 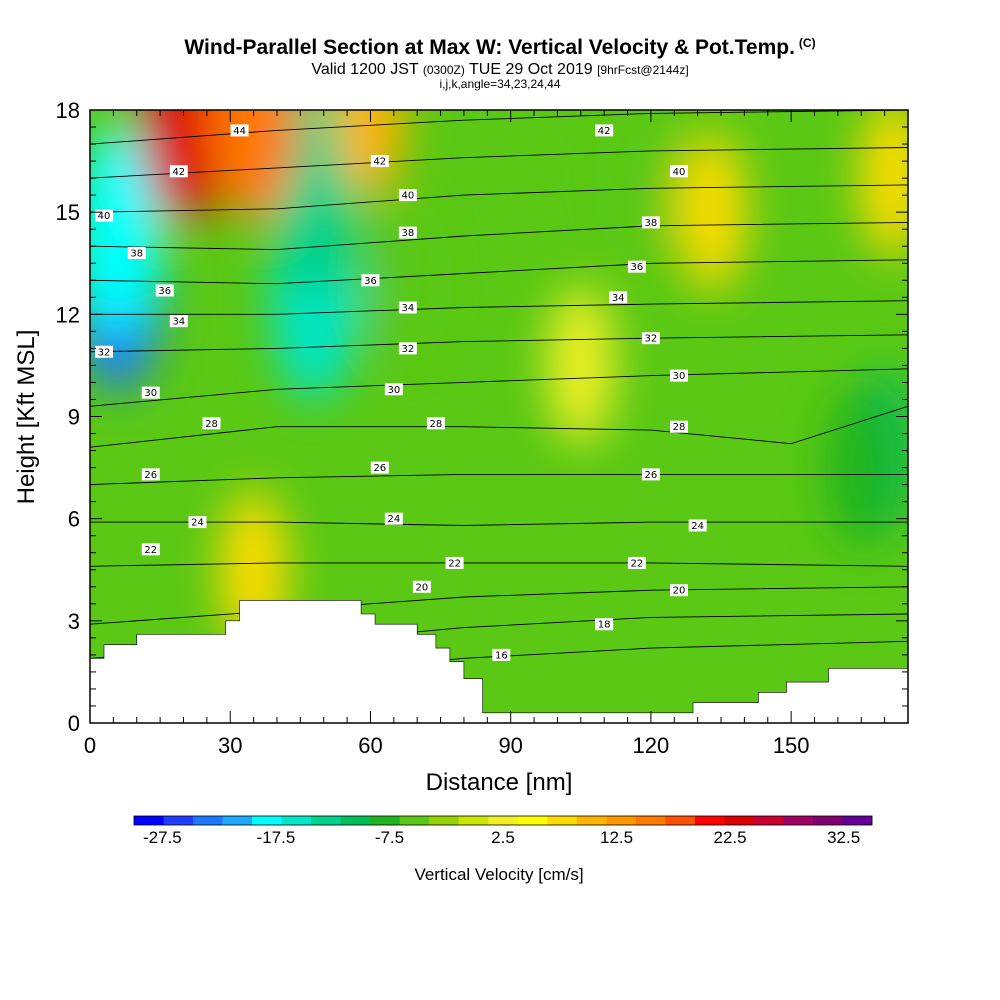 What do you see at coordinates (68, 314) in the screenshot?
I see `y-tick-label: 12` at bounding box center [68, 314].